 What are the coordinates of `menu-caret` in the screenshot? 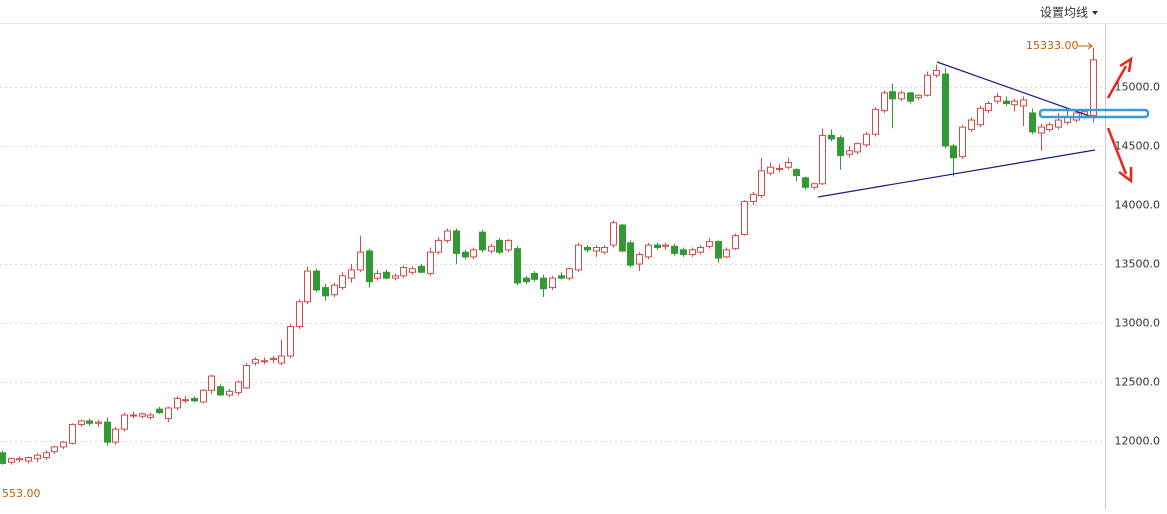 It's located at (1095, 13).